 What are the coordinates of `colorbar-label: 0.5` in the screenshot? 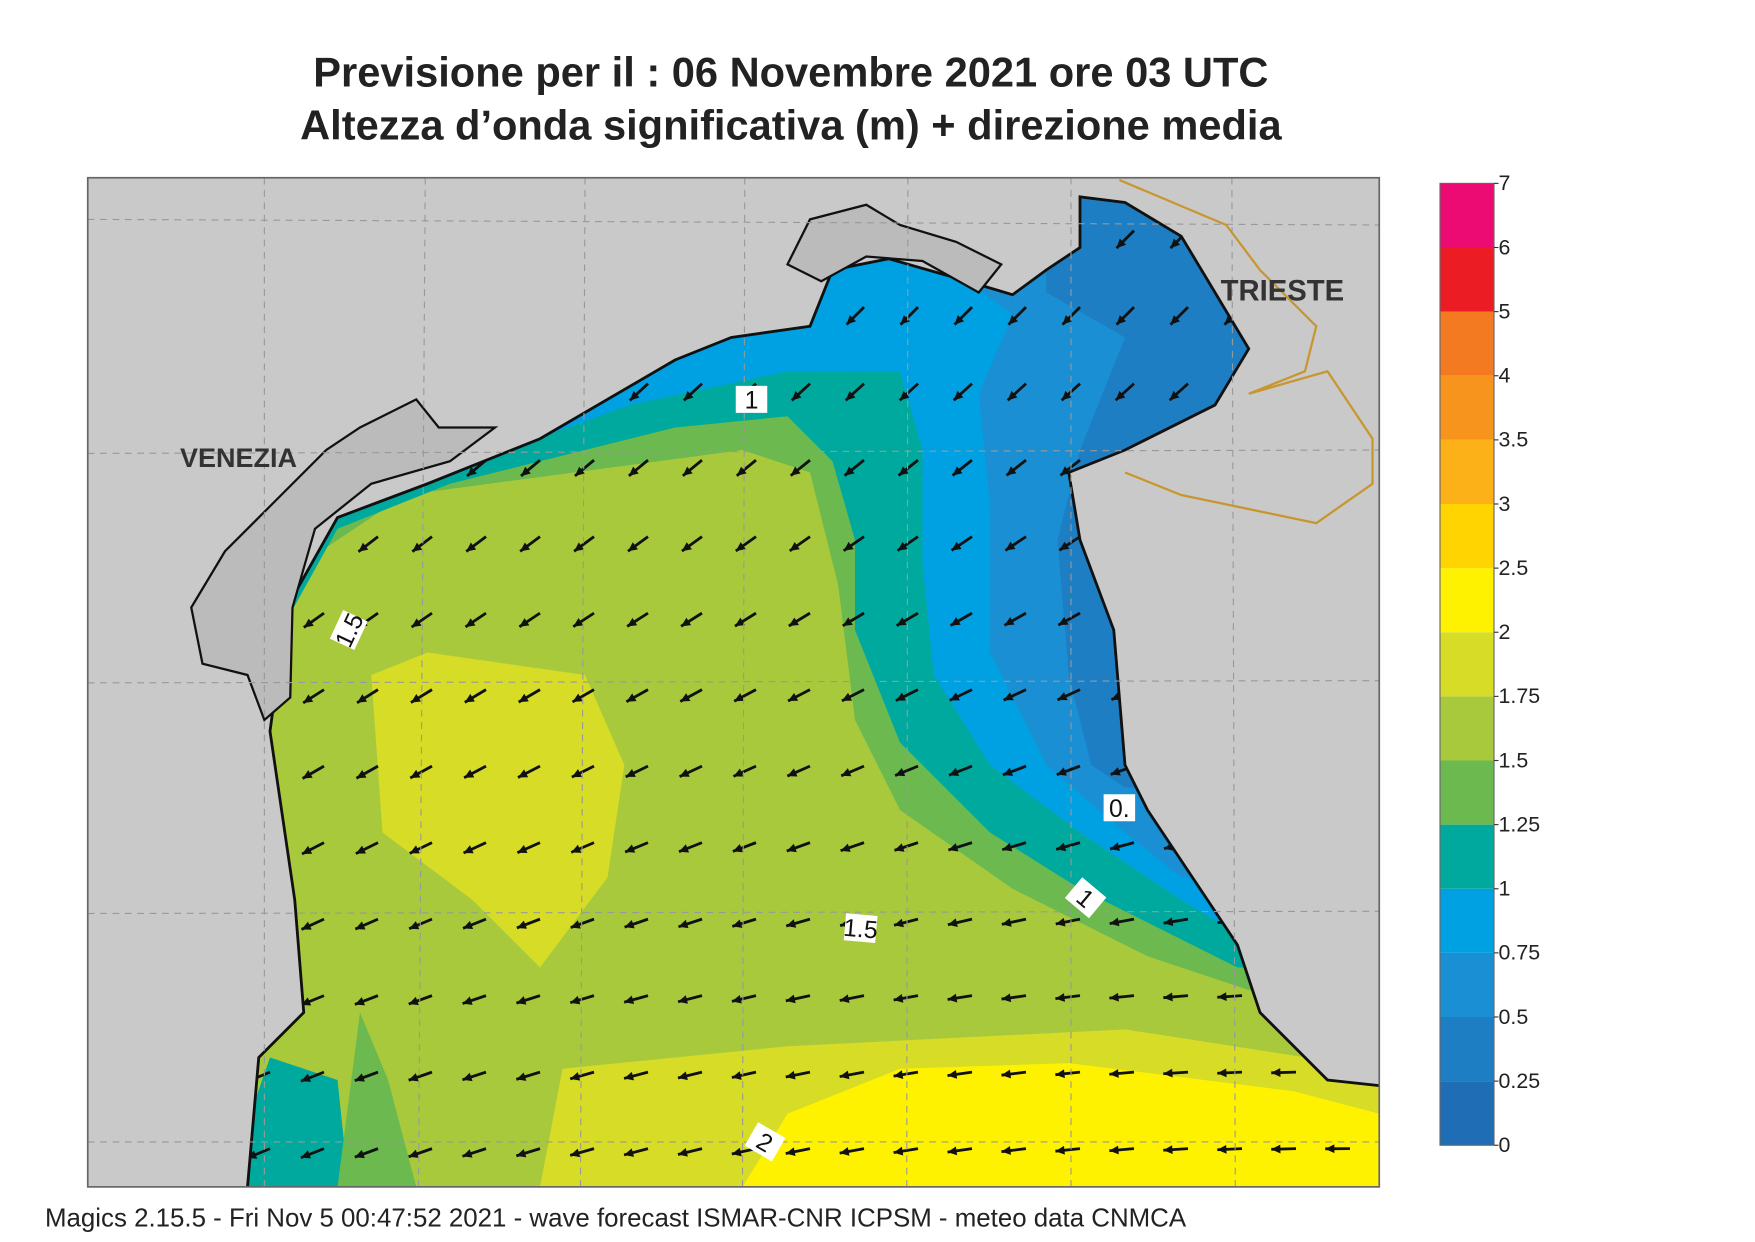 It's located at (1514, 1017).